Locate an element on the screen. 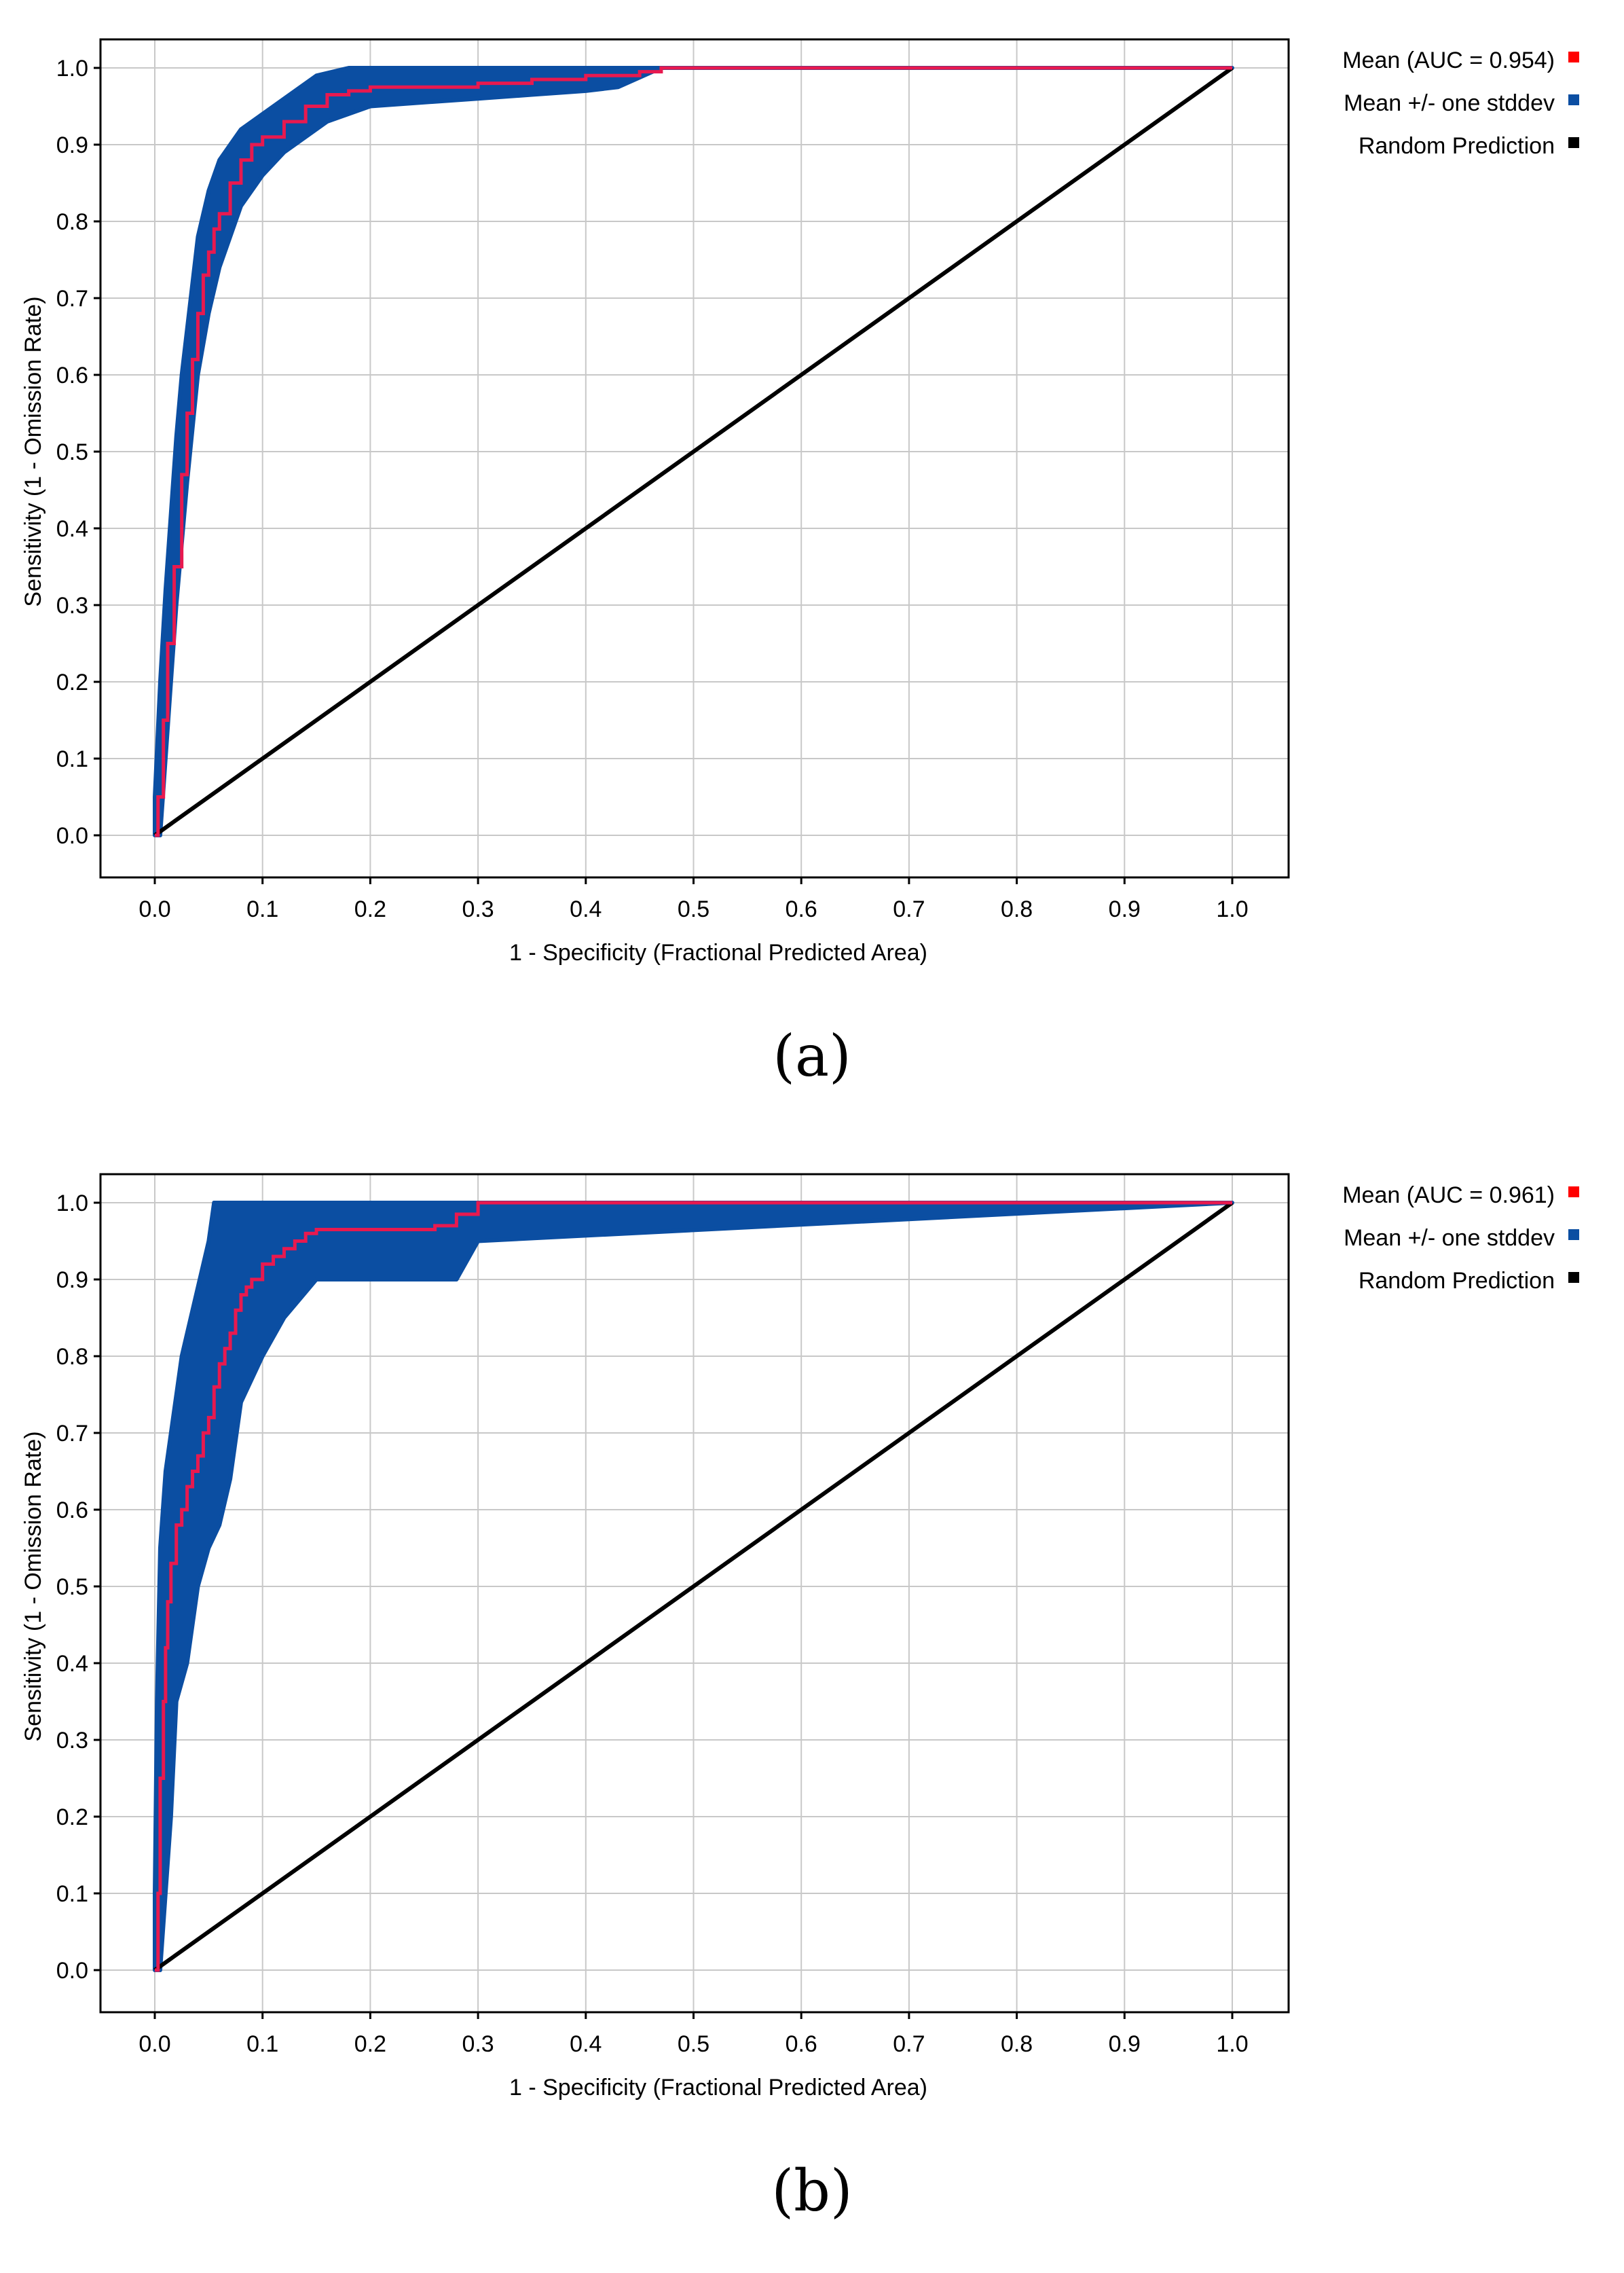 Image resolution: width=1624 pixels, height=2273 pixels. chart-b-y-tick-label: 1.0 is located at coordinates (72, 1203).